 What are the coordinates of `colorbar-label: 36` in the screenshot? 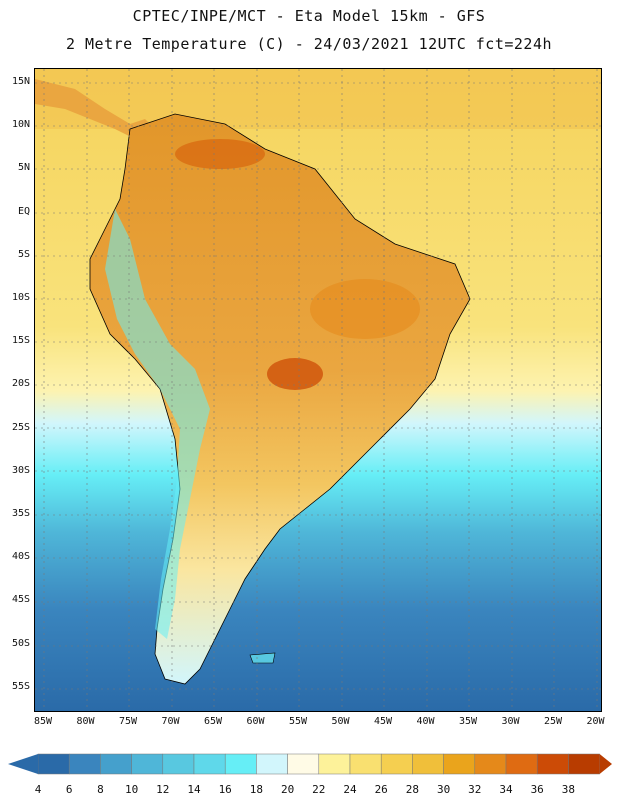 It's located at (537, 789).